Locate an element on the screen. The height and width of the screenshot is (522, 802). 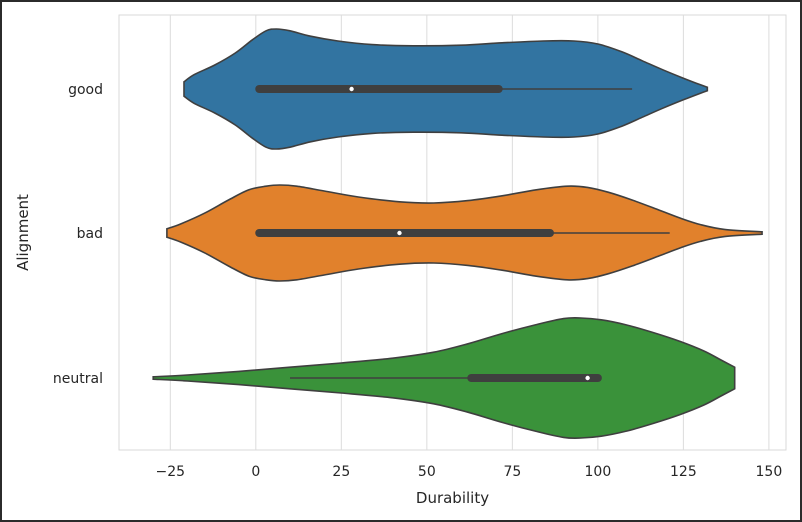
x-axis-label: Durability is located at coordinates (452, 498).